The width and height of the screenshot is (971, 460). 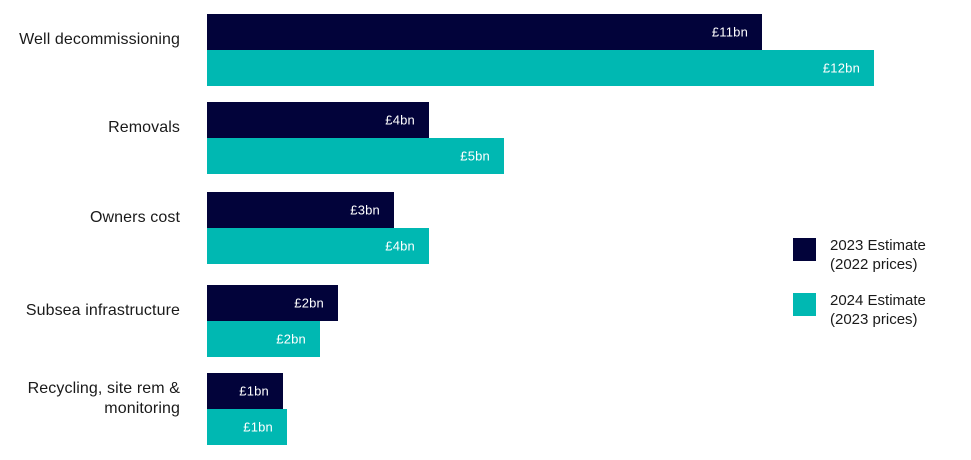 I want to click on legend-entry: 2023 Estimate (2022 prices), so click(x=878, y=255).